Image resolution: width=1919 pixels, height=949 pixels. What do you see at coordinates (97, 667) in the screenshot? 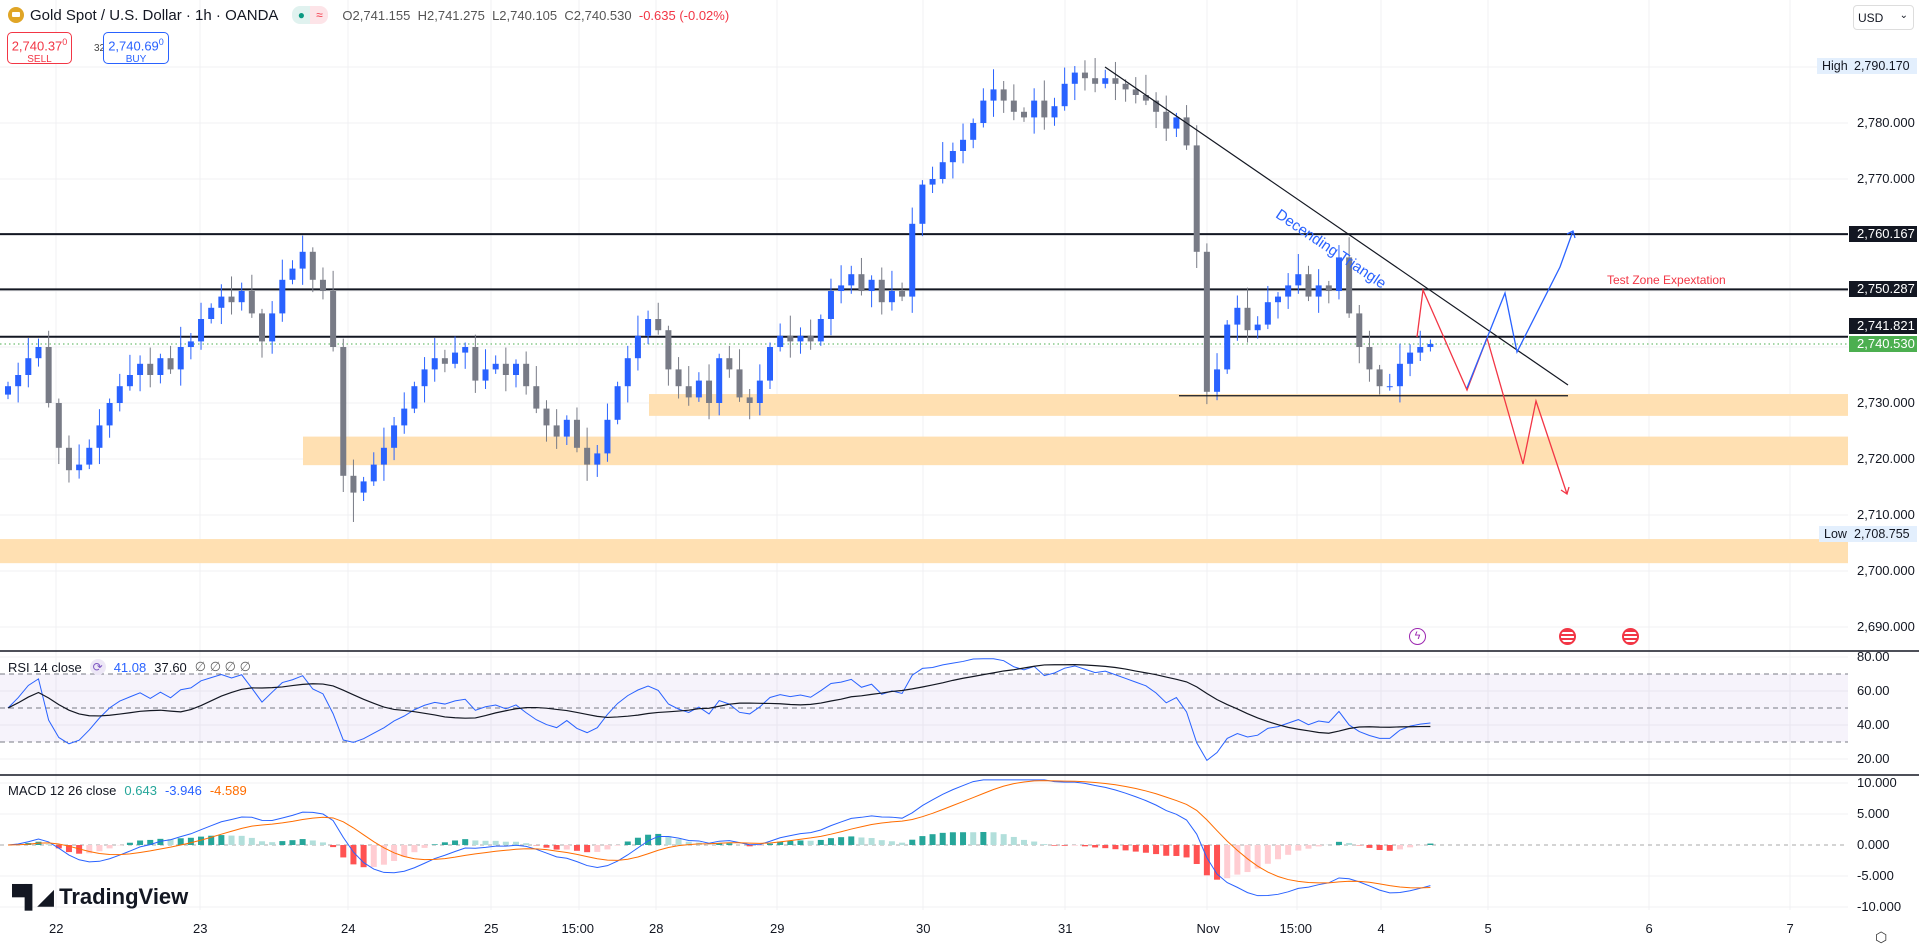
I see `refresh-icon: ⟳` at bounding box center [97, 667].